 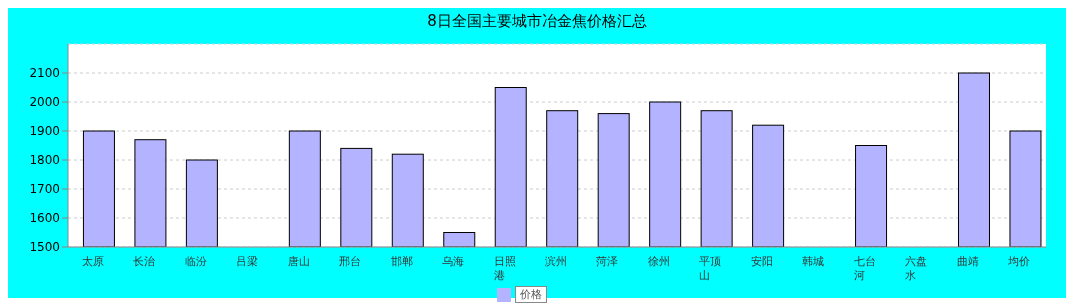 What do you see at coordinates (453, 261) in the screenshot?
I see `x-tick-label: 乌海` at bounding box center [453, 261].